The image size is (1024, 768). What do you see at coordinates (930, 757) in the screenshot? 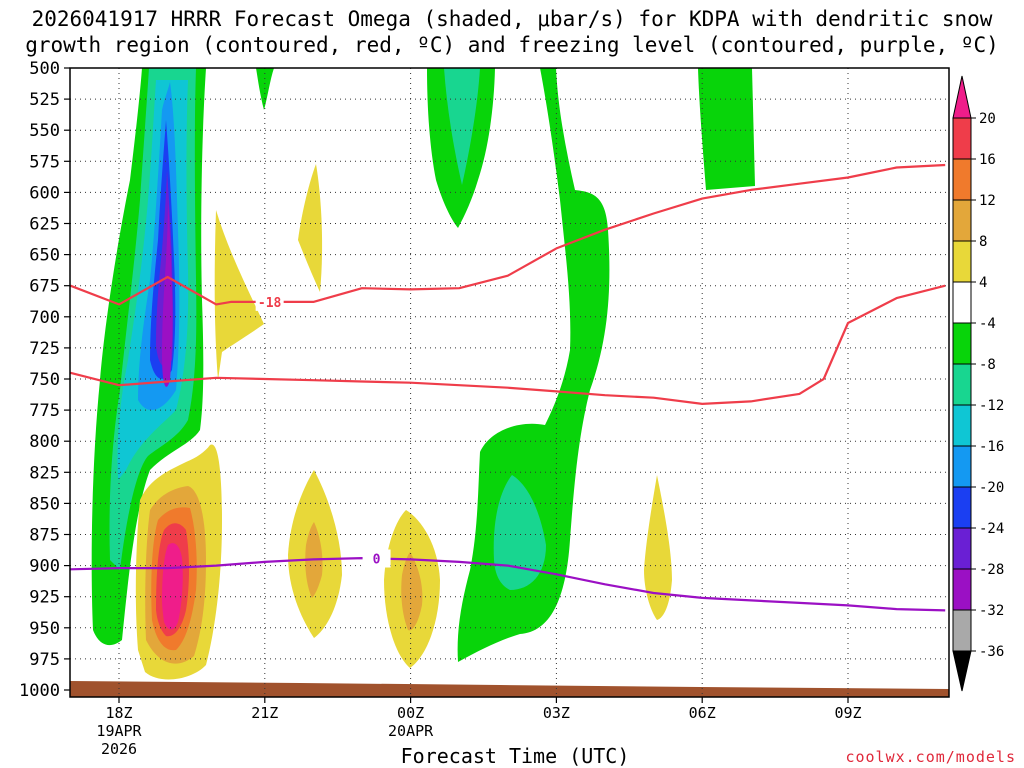
I see `source-credit: coolwx.com/models` at bounding box center [930, 757].